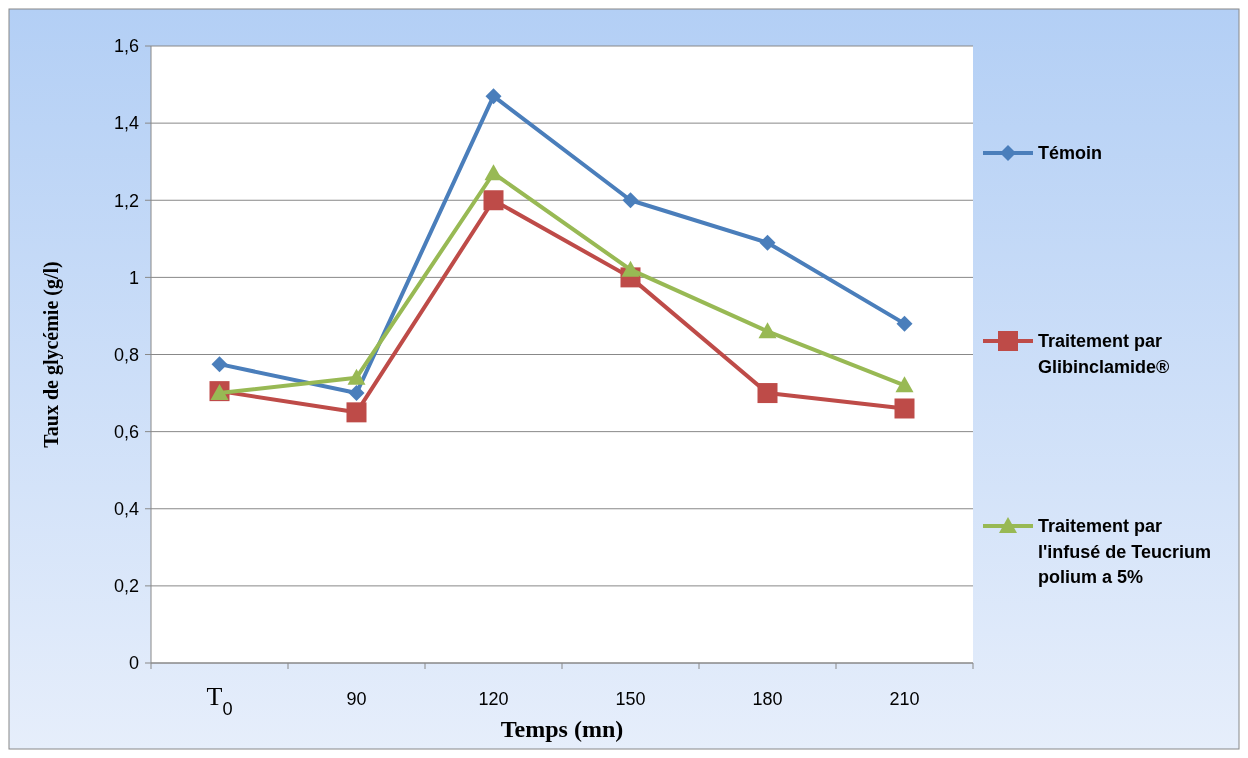 The height and width of the screenshot is (758, 1248). What do you see at coordinates (630, 699) in the screenshot?
I see `x-tick-label: 150` at bounding box center [630, 699].